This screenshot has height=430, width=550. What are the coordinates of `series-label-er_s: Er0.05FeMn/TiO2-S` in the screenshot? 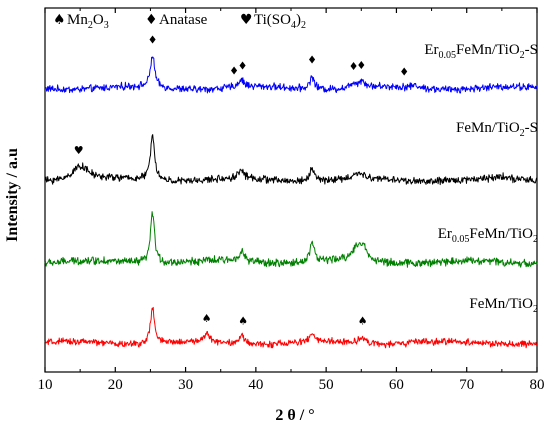 It's located at (481, 51).